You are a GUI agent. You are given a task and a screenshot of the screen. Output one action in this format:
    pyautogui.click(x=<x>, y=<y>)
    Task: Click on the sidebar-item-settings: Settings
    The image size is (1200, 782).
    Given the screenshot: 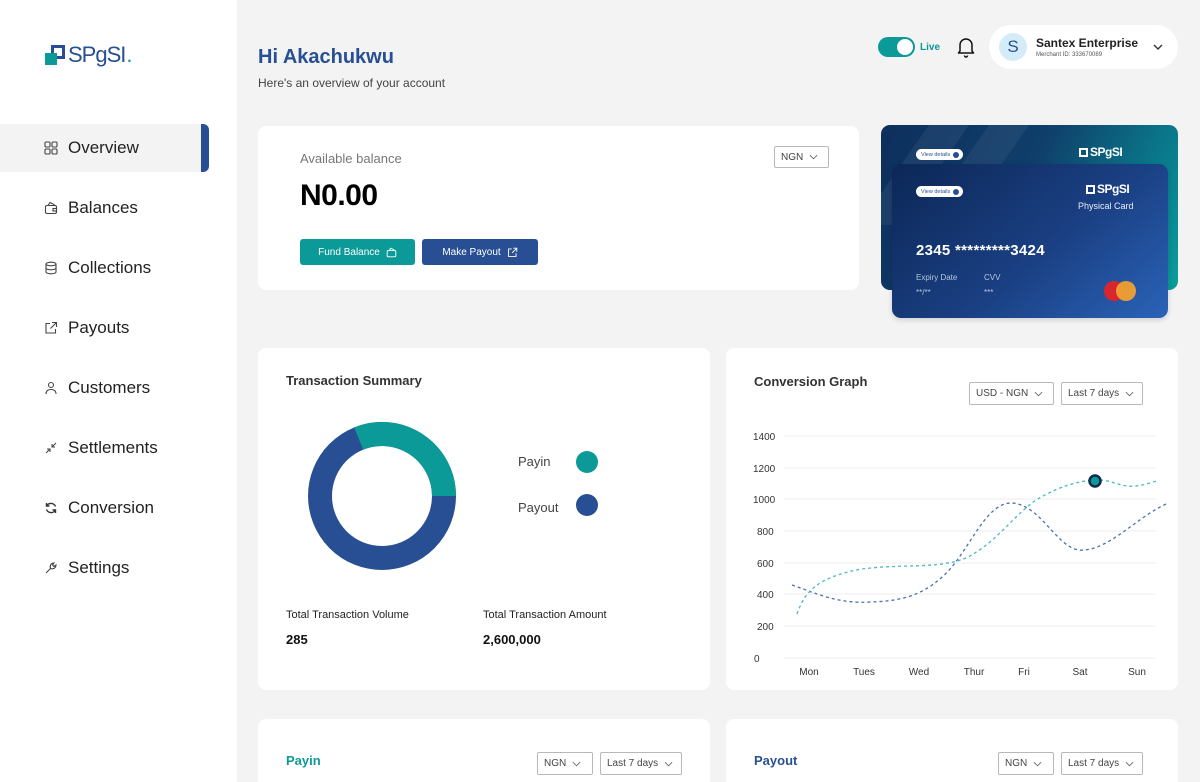 What is the action you would take?
    pyautogui.click(x=118, y=568)
    